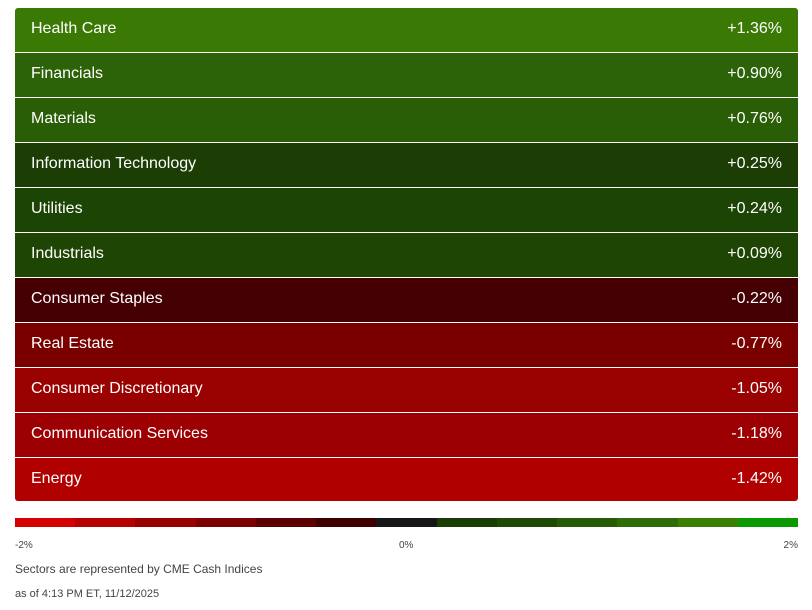 The height and width of the screenshot is (610, 812). What do you see at coordinates (756, 298) in the screenshot?
I see `sector-change-value: -0.22%` at bounding box center [756, 298].